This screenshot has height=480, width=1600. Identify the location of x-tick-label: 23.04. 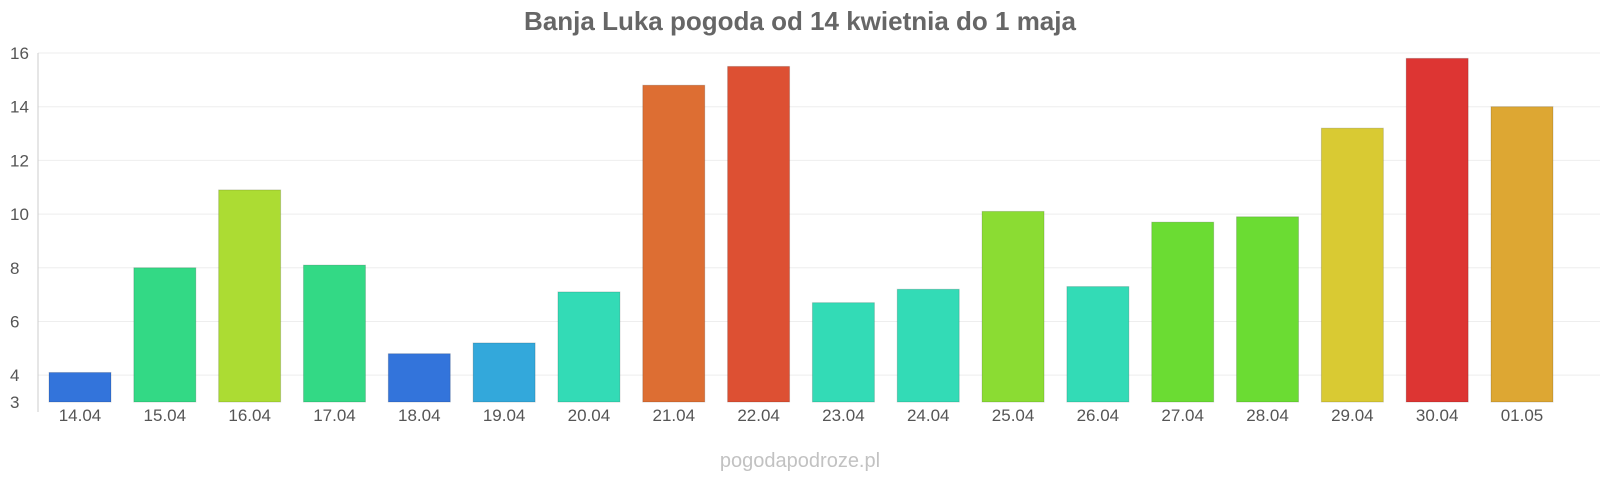
(843, 415).